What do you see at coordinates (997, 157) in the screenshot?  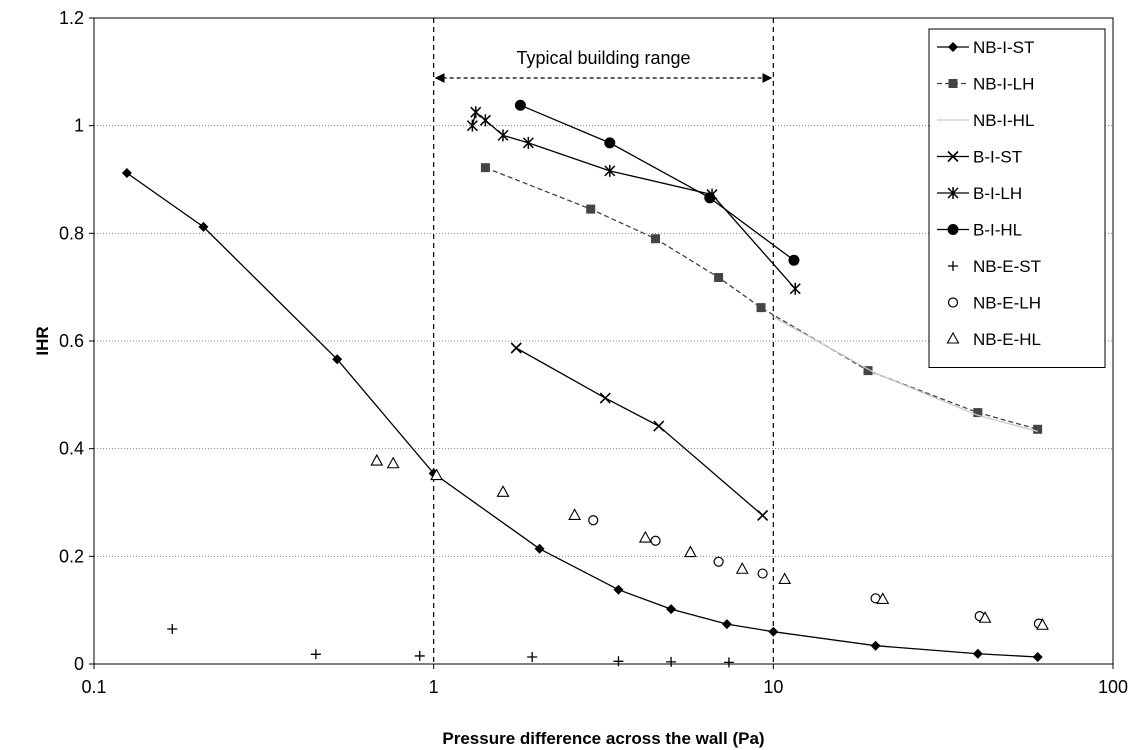 I see `legend-label: B-I-ST` at bounding box center [997, 157].